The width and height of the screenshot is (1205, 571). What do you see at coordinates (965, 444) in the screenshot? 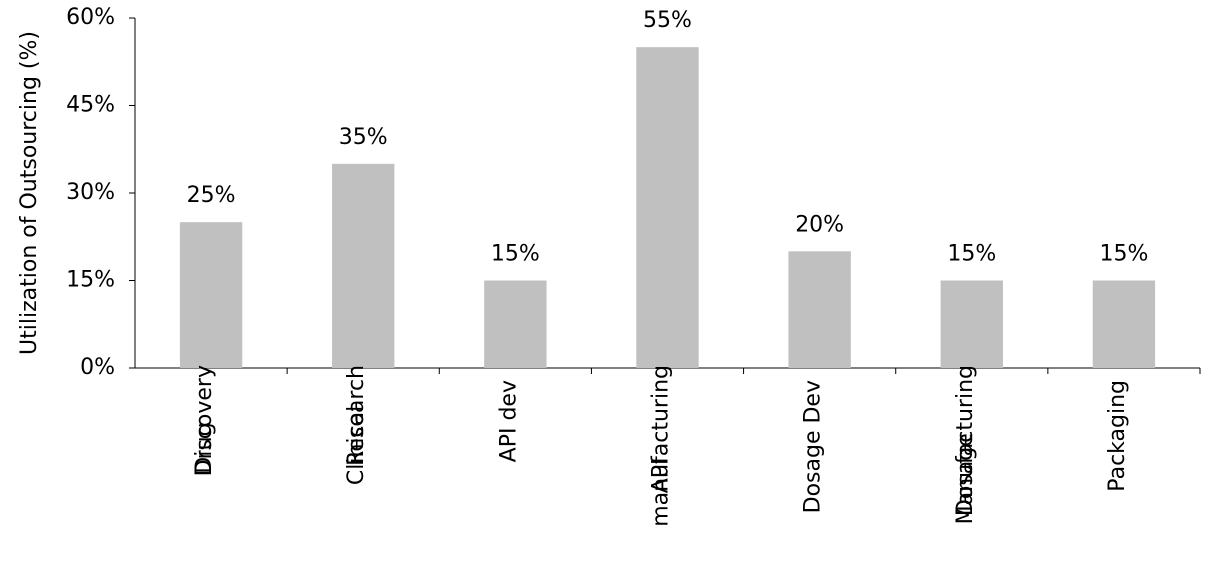
I see `x-tick-label: DosageManufacturing` at bounding box center [965, 444].